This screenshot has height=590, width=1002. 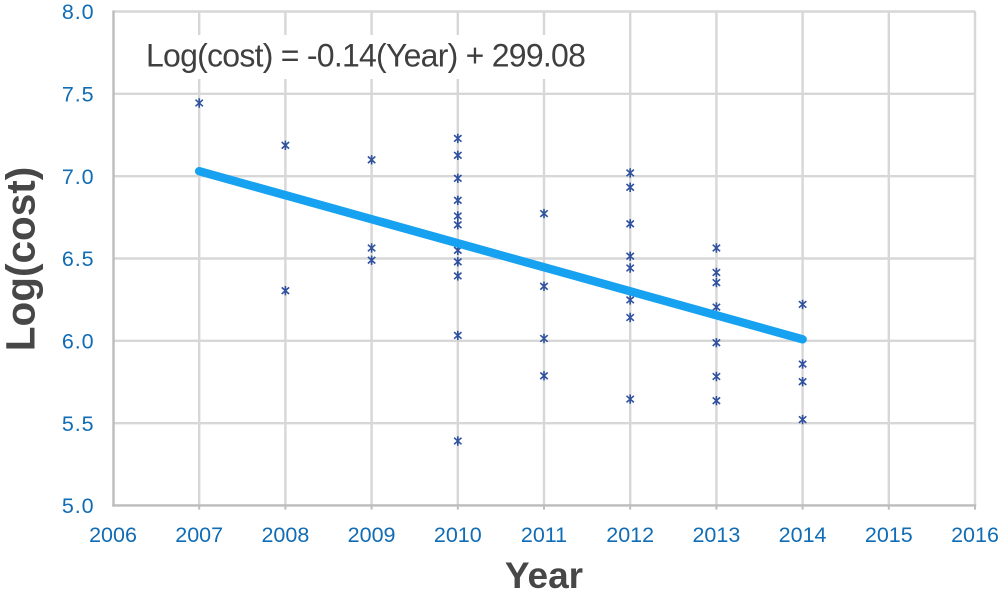 I want to click on svg-text:Log(cost) = -0.14(Year) + 299.: Log(cost) = -0.14(Year) + 299.08, so click(x=365, y=56).